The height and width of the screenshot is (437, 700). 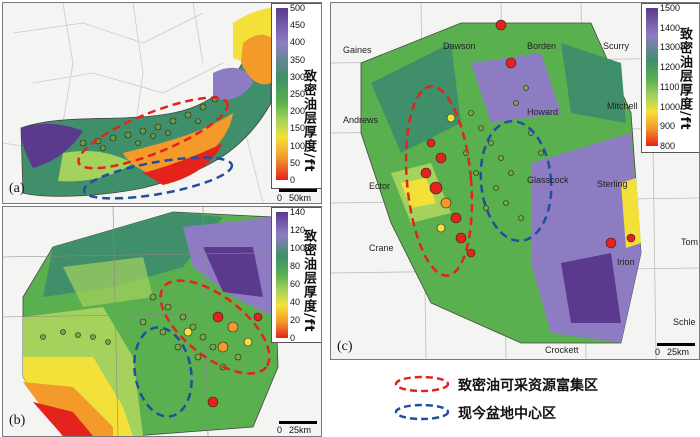 I want to click on colorbar-tick-label: 1500, so click(x=670, y=8).